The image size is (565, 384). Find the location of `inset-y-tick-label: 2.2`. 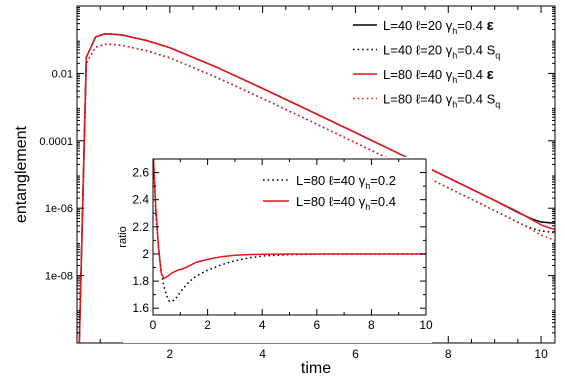

inset-y-tick-label: 2.2 is located at coordinates (140, 227).